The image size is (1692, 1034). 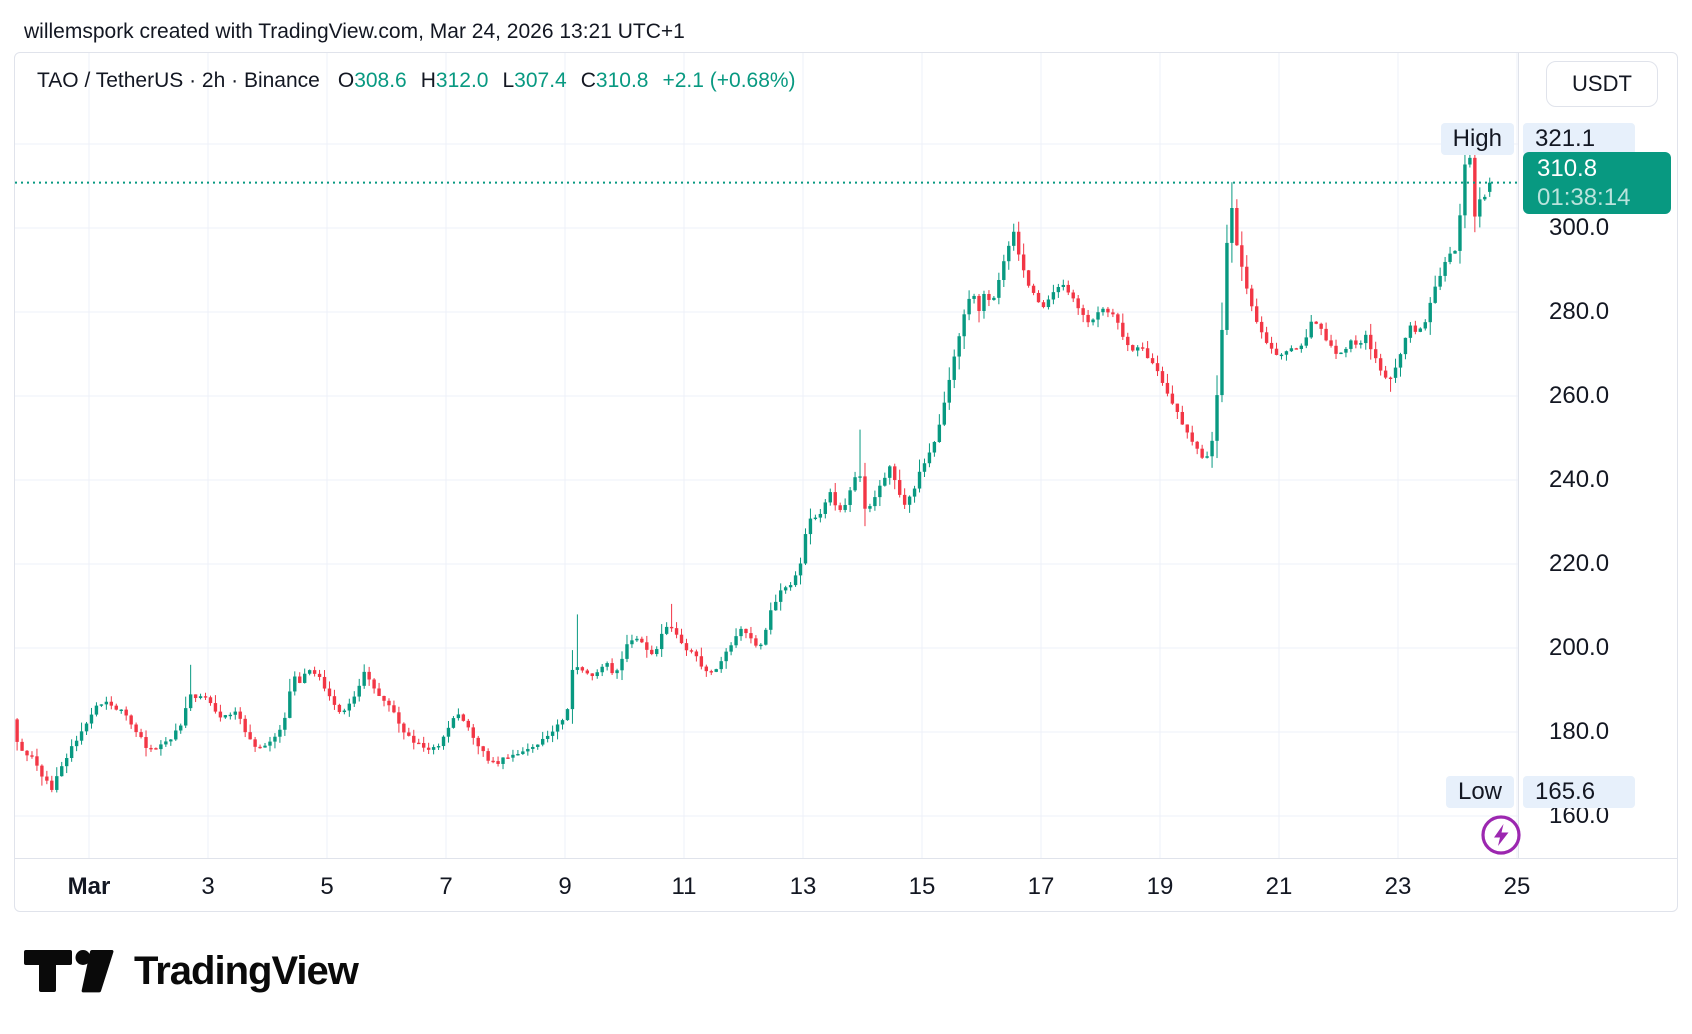 I want to click on time-axis: Mar 3 5 7 9 11 13 15 17 19 21 23 25, so click(x=846, y=885).